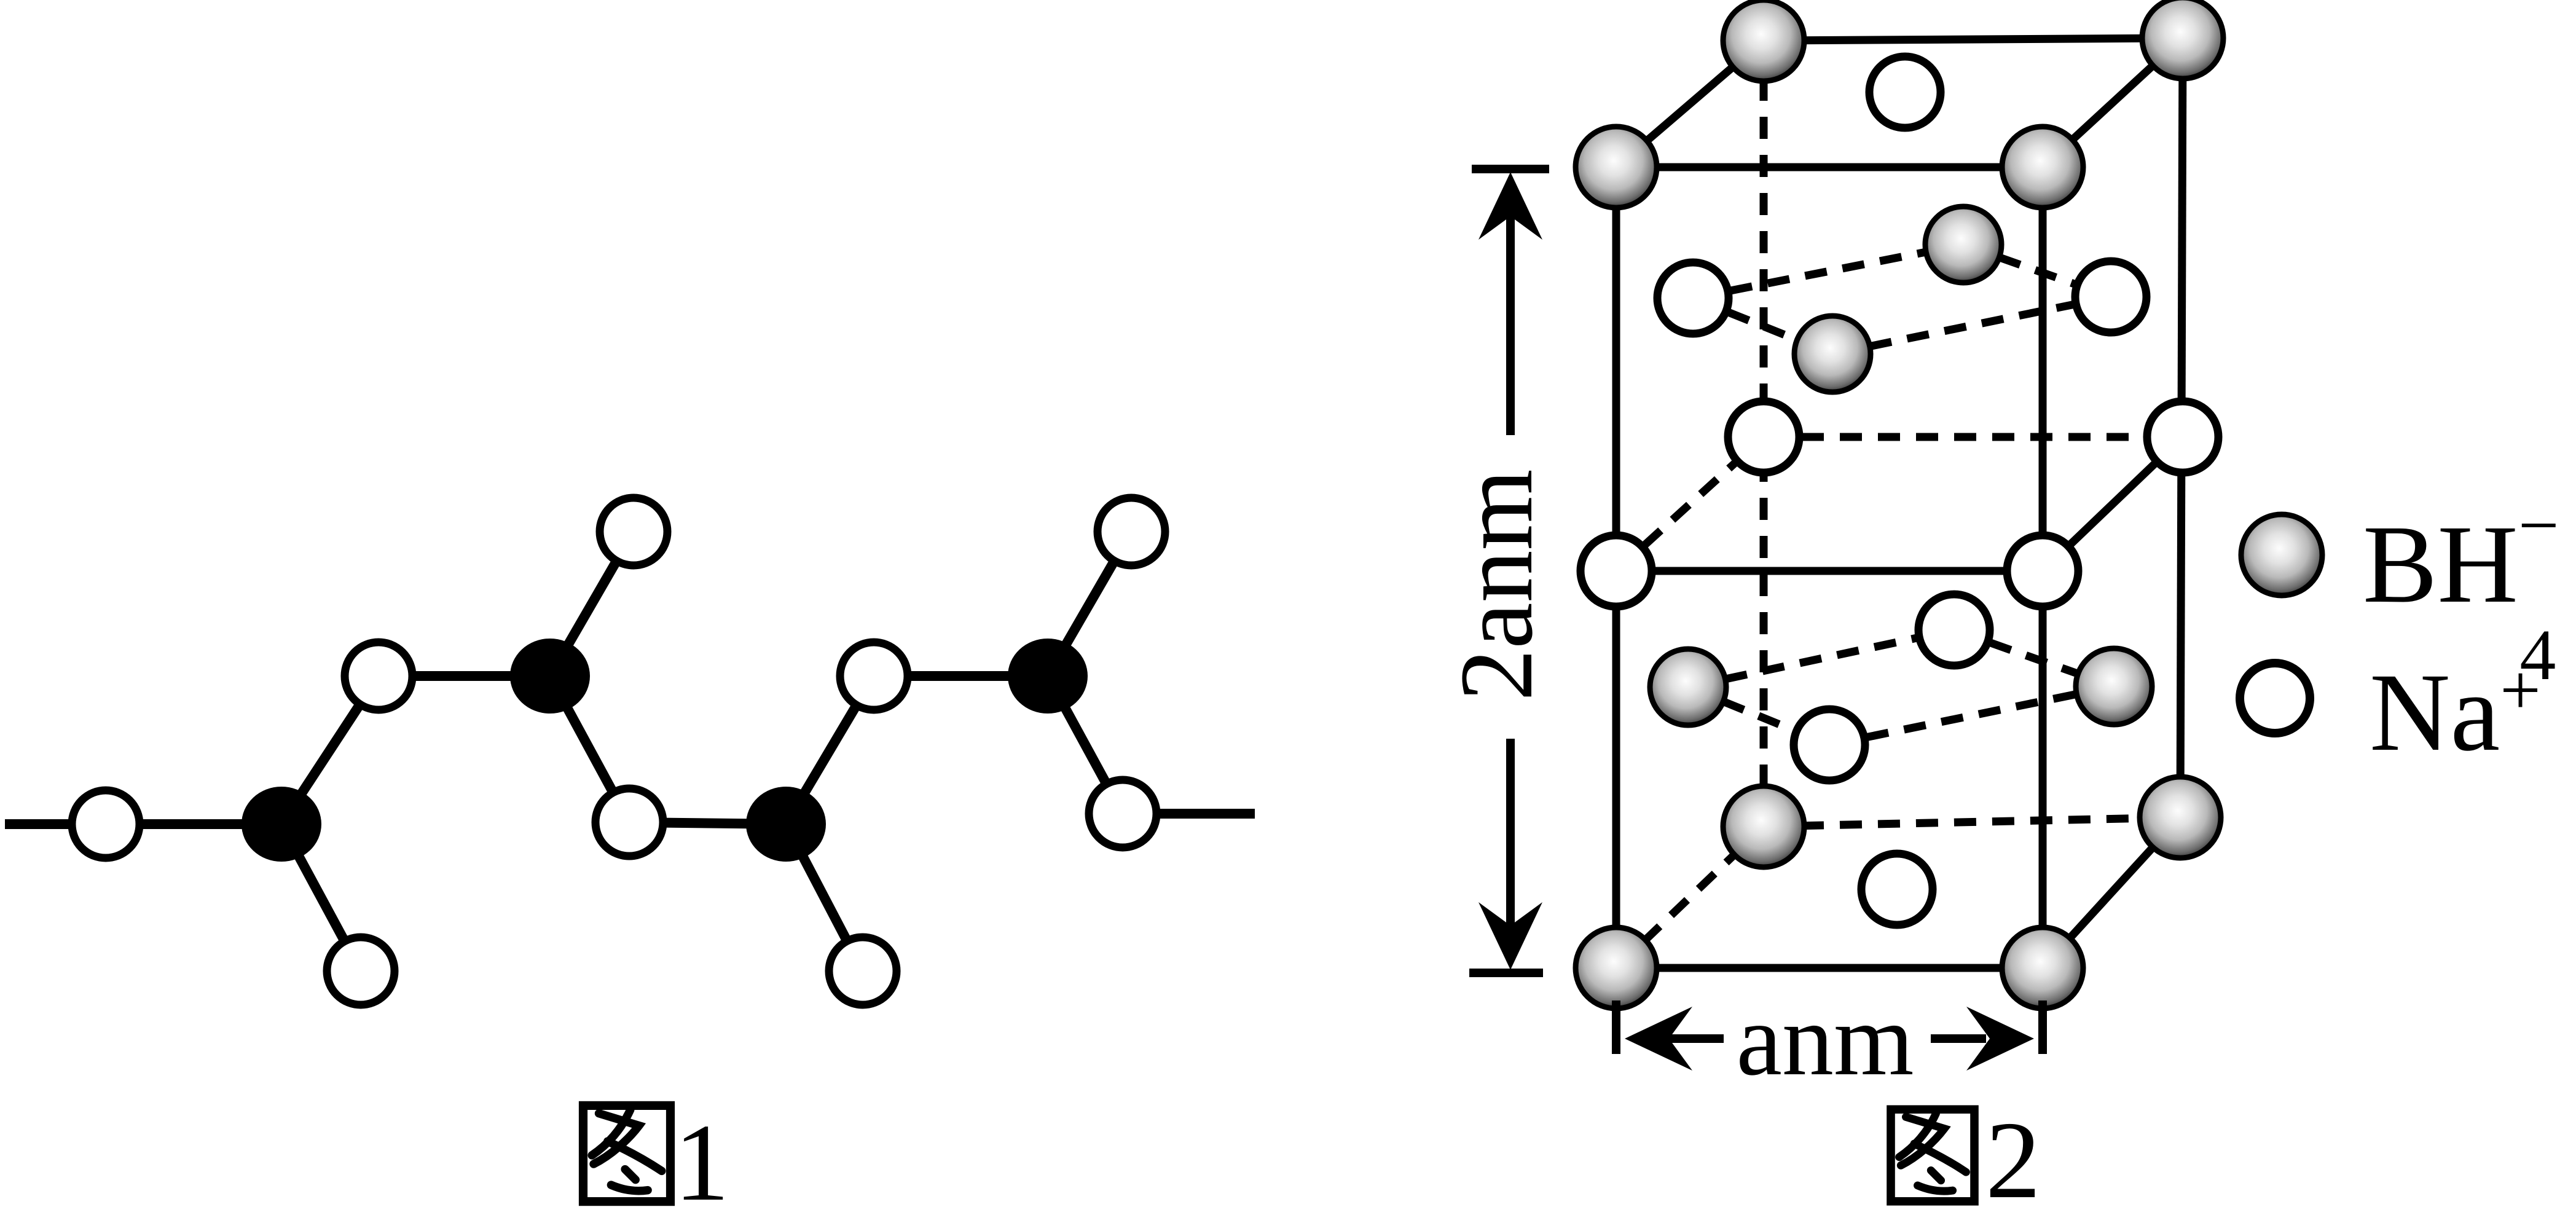  I want to click on dim-arrowhead-left, so click(1658, 1039).